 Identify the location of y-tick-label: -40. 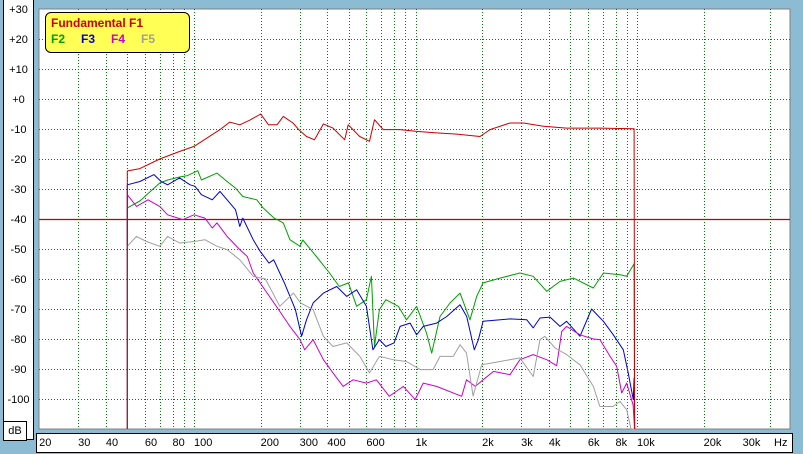
(18, 220).